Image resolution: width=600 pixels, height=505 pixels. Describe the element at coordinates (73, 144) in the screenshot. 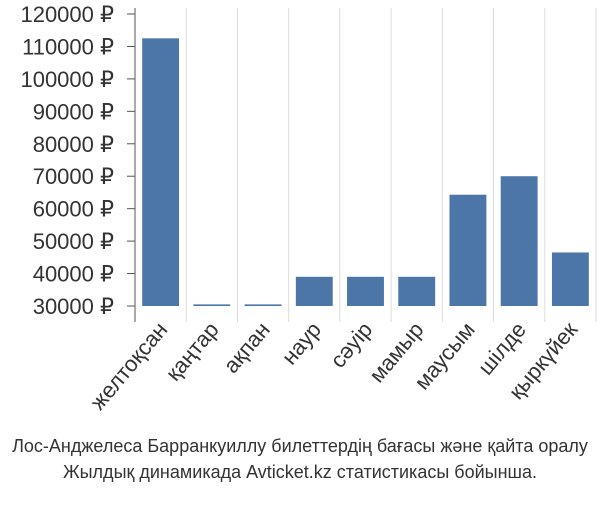

I see `y-tick-label: 80000 ₽` at that location.